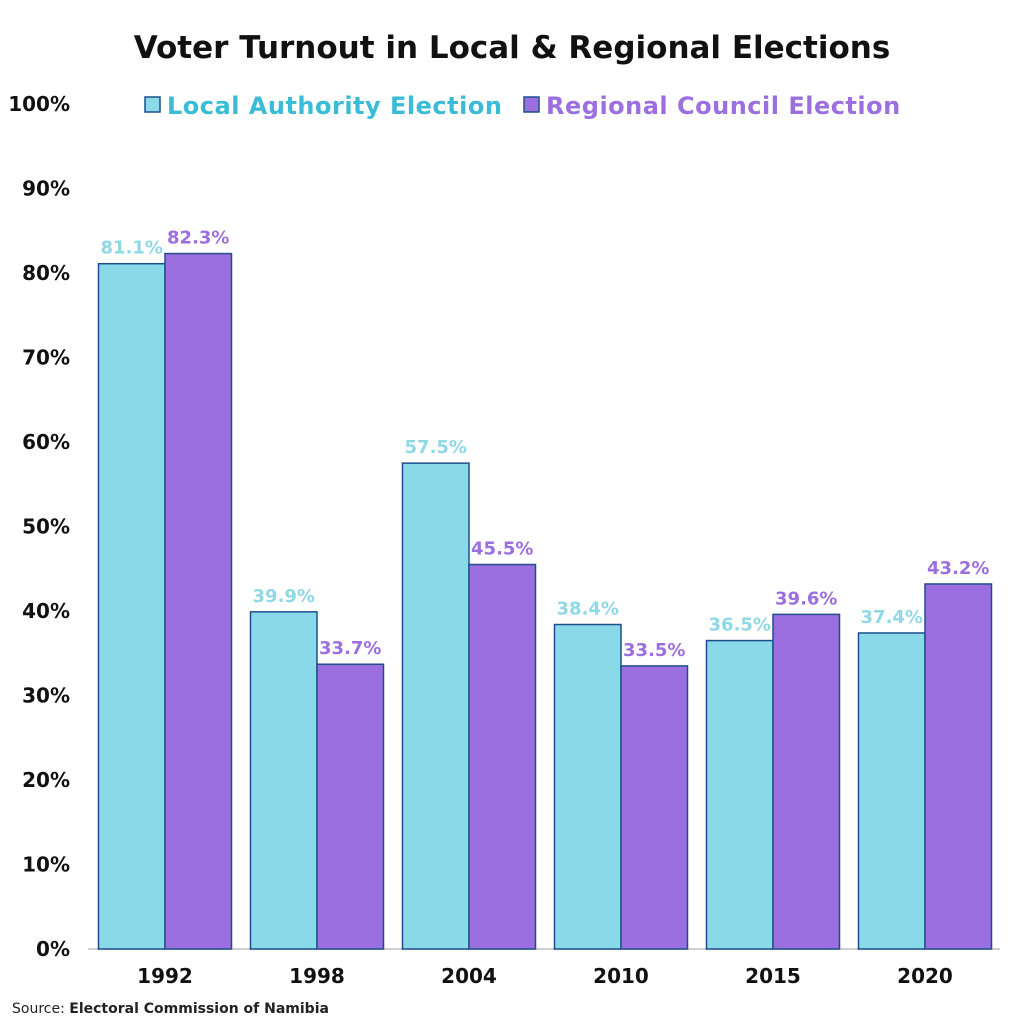 This screenshot has height=1024, width=1024. Describe the element at coordinates (654, 650) in the screenshot. I see `data-label: 33.5%` at that location.